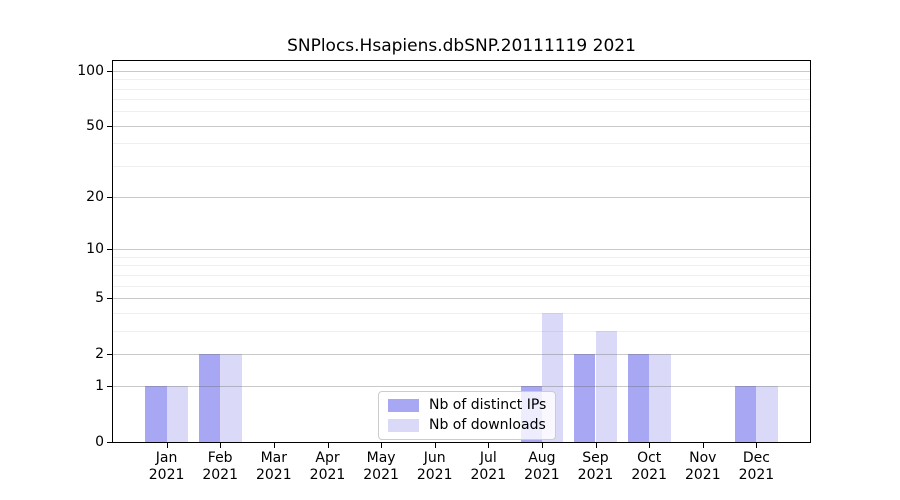 Image resolution: width=900 pixels, height=500 pixels. What do you see at coordinates (327, 466) in the screenshot?
I see `x-tick-label: Apr 2021` at bounding box center [327, 466].